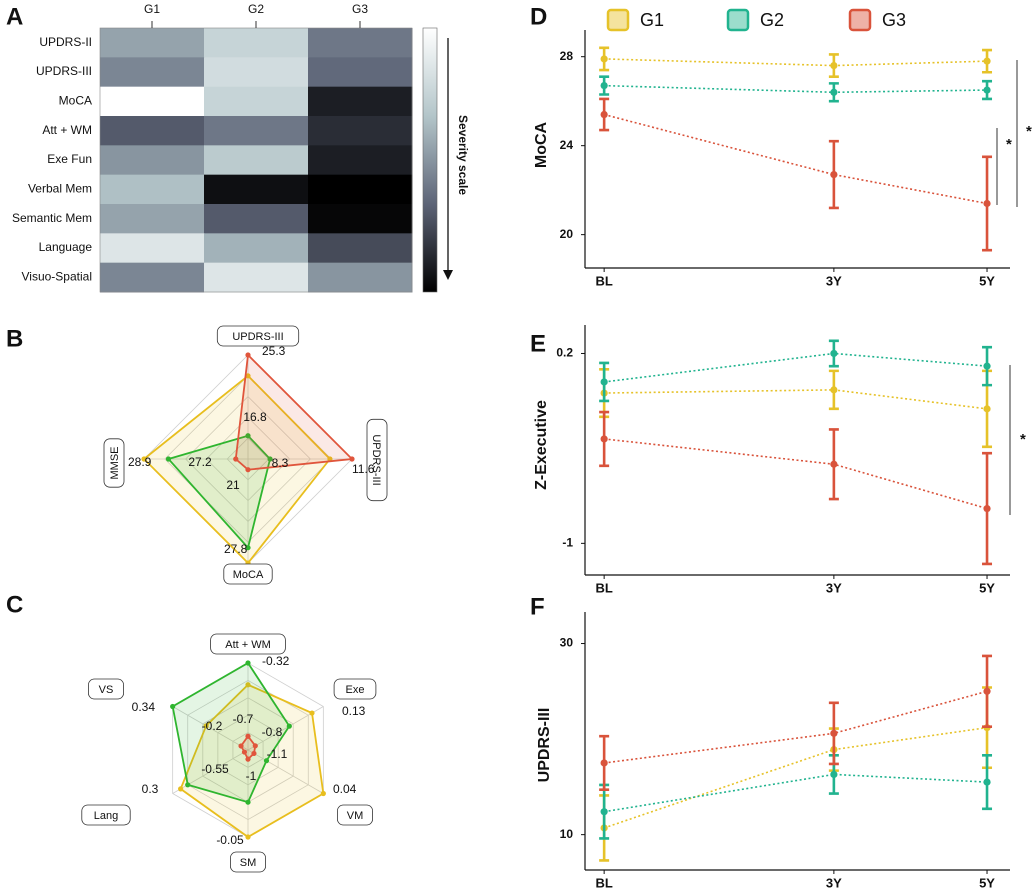 The width and height of the screenshot is (1035, 892). I want to click on panel-letter: C, so click(14, 604).